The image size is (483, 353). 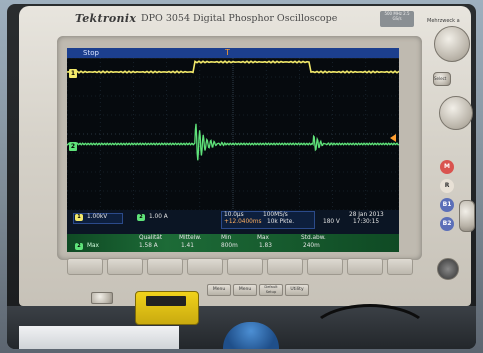 I want to click on acquisition-status: Stop, so click(x=91, y=53).